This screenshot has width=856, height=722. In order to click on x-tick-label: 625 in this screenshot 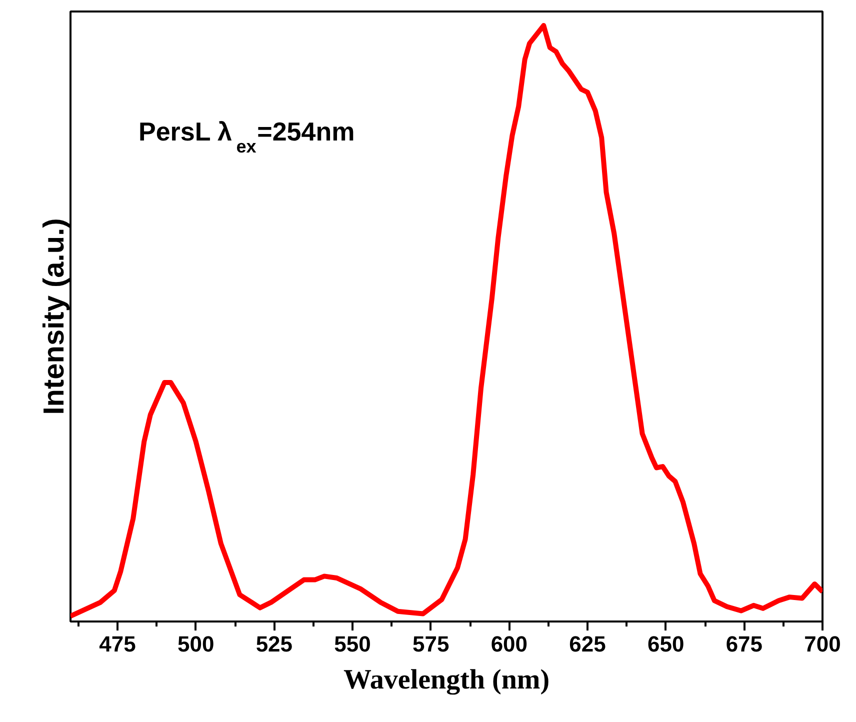, I will do `click(587, 644)`.